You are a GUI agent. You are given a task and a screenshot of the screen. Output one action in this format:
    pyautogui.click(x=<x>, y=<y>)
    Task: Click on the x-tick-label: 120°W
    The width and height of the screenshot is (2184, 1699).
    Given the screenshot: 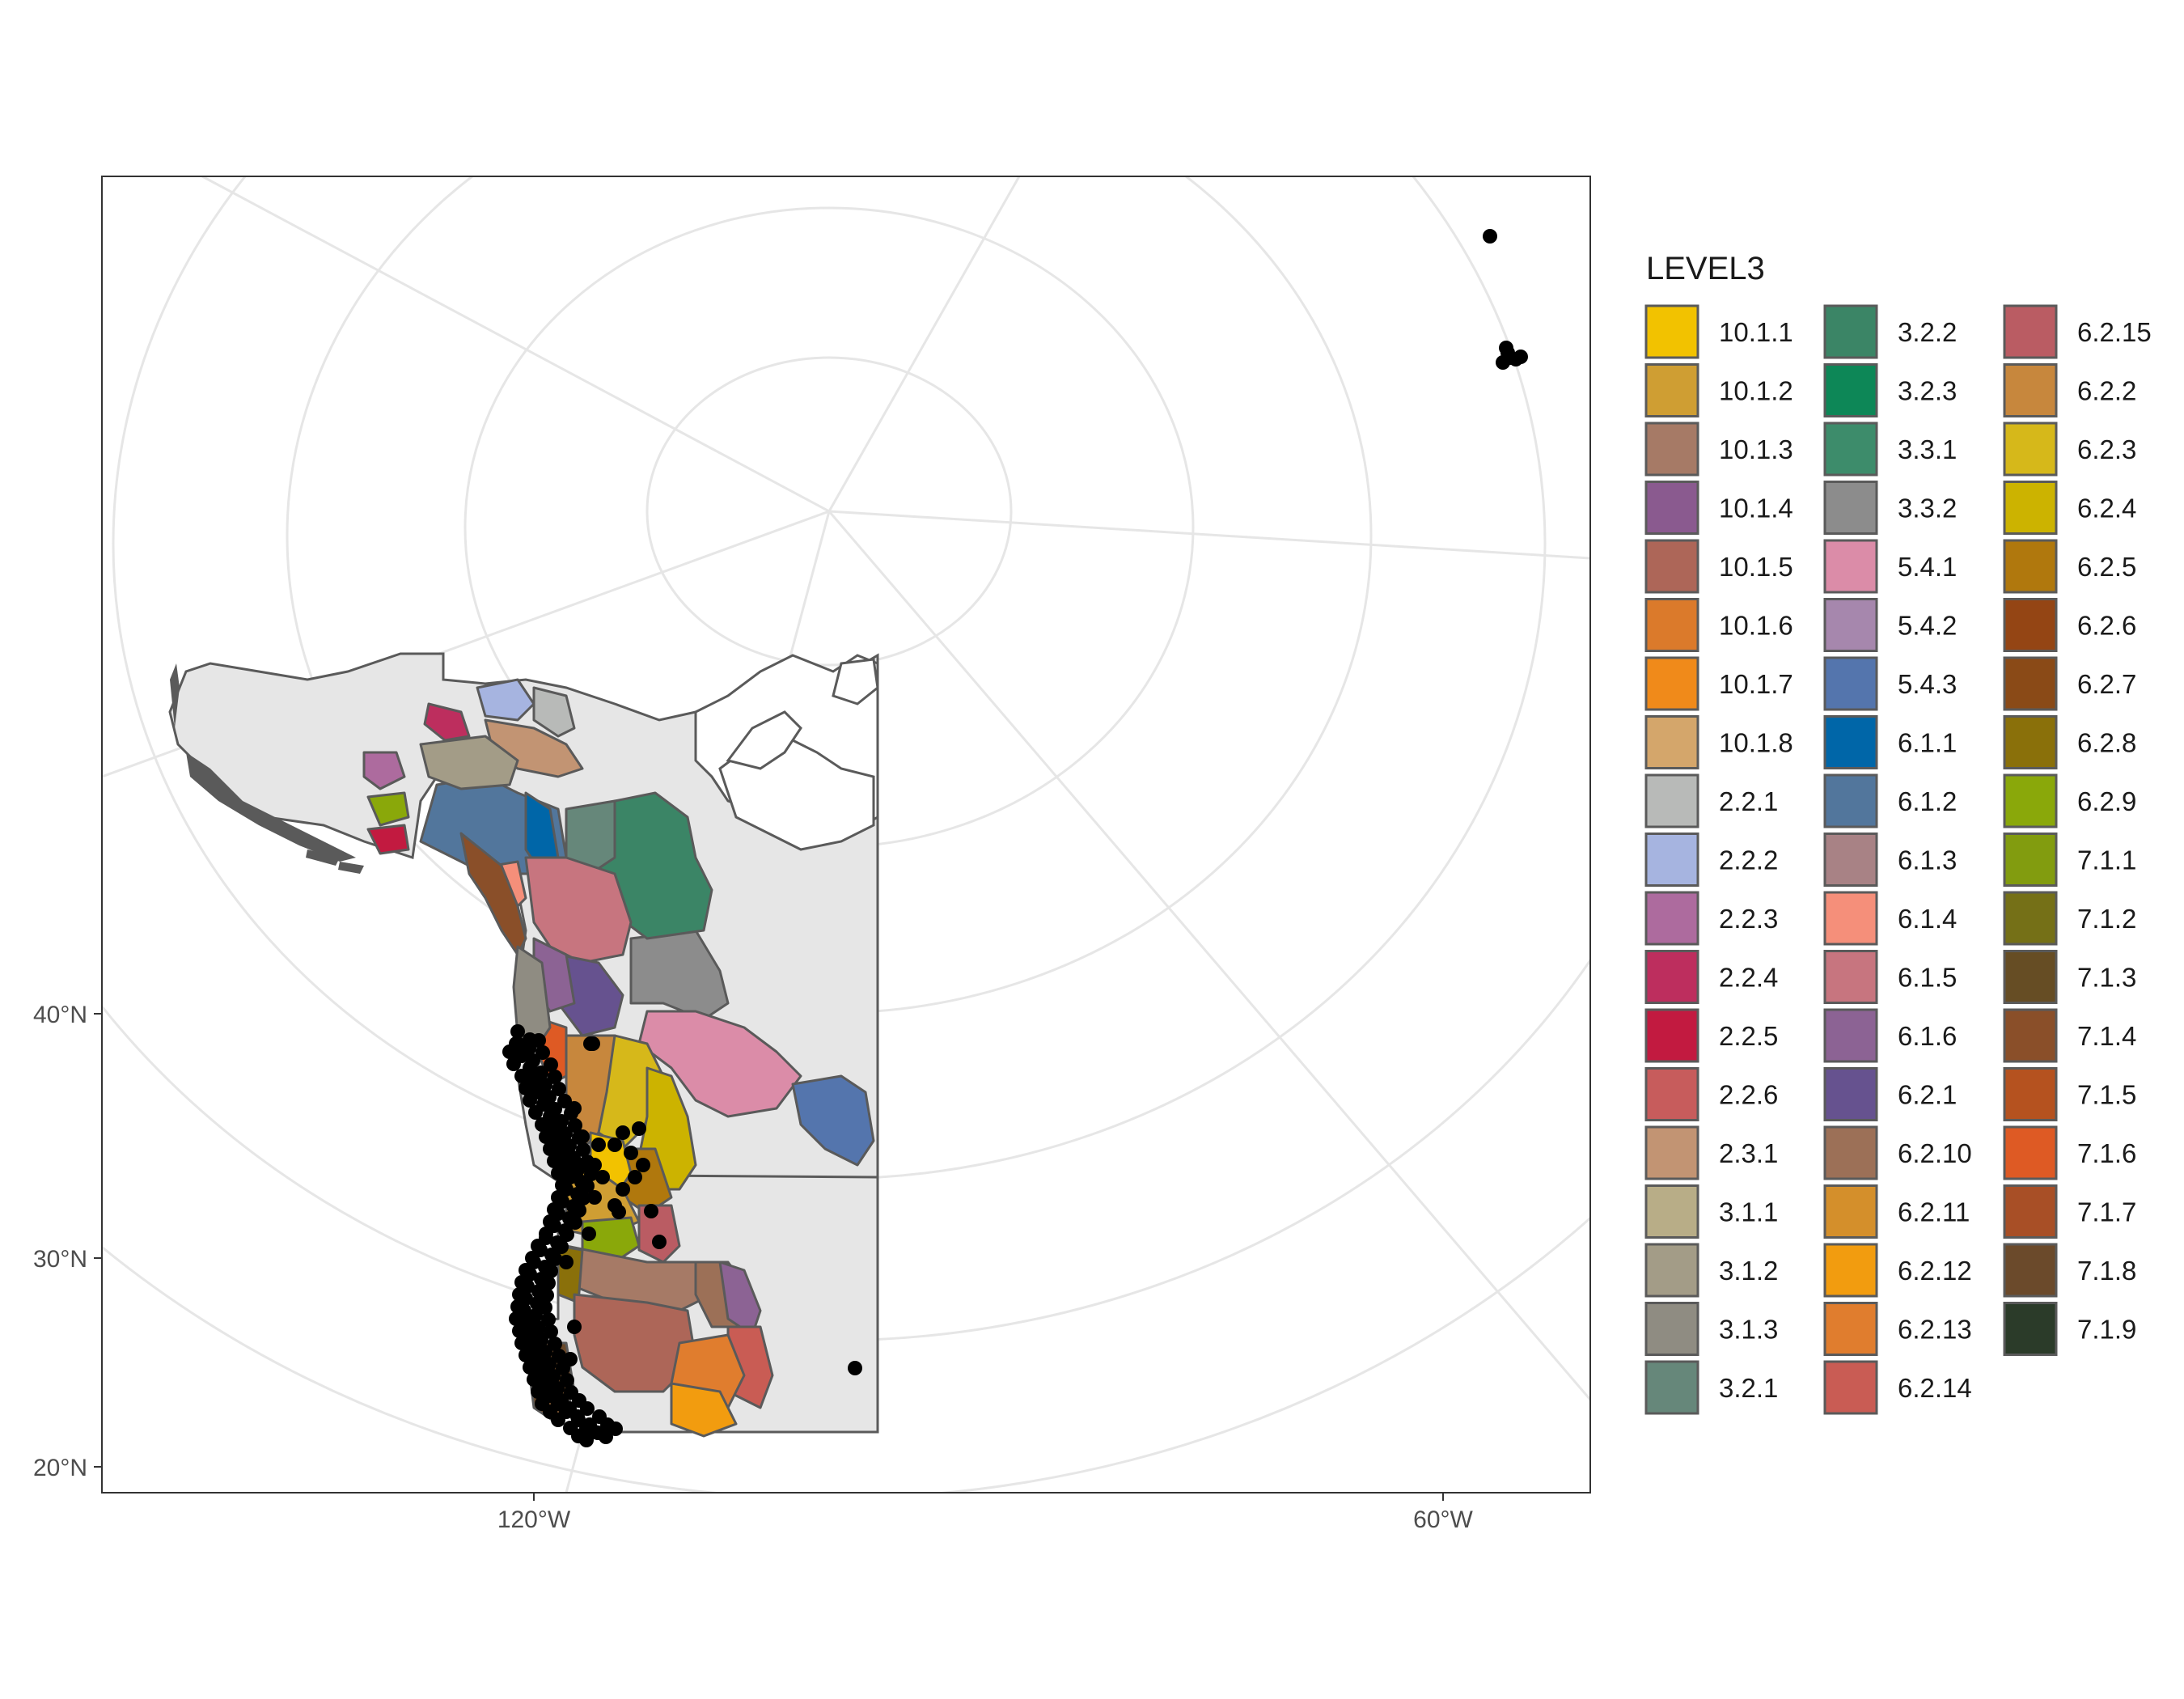 What is the action you would take?
    pyautogui.click(x=534, y=1519)
    